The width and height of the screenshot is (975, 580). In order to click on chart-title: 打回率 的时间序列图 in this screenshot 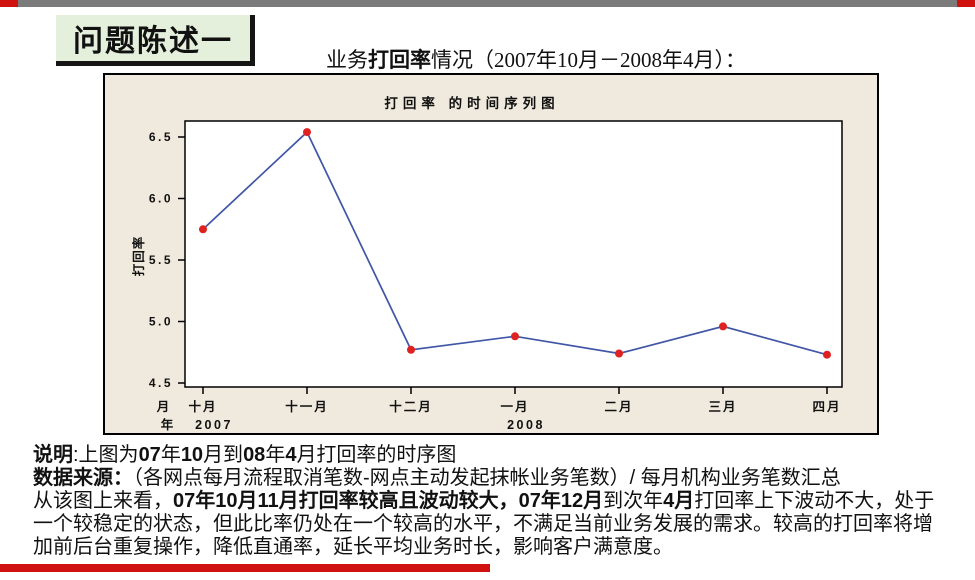, I will do `click(471, 103)`.